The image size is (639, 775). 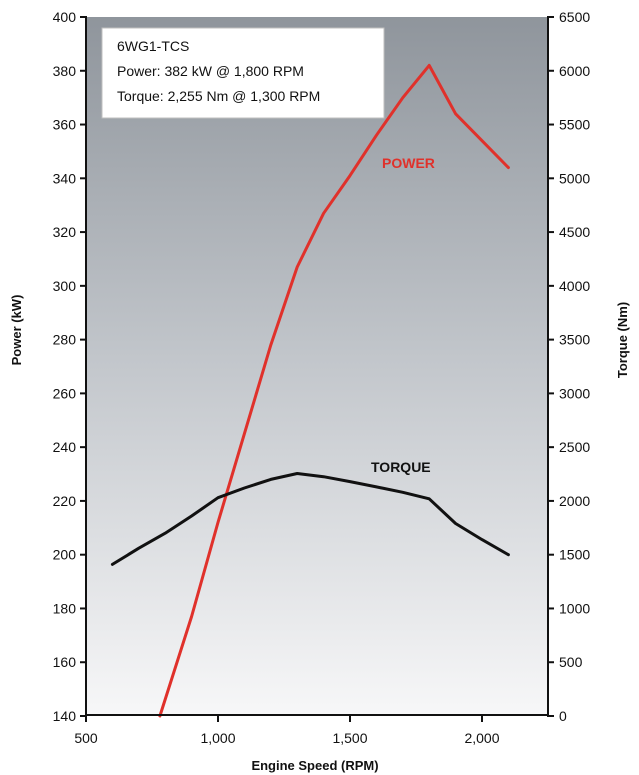 I want to click on right-y-tick-label: 3500, so click(x=574, y=340).